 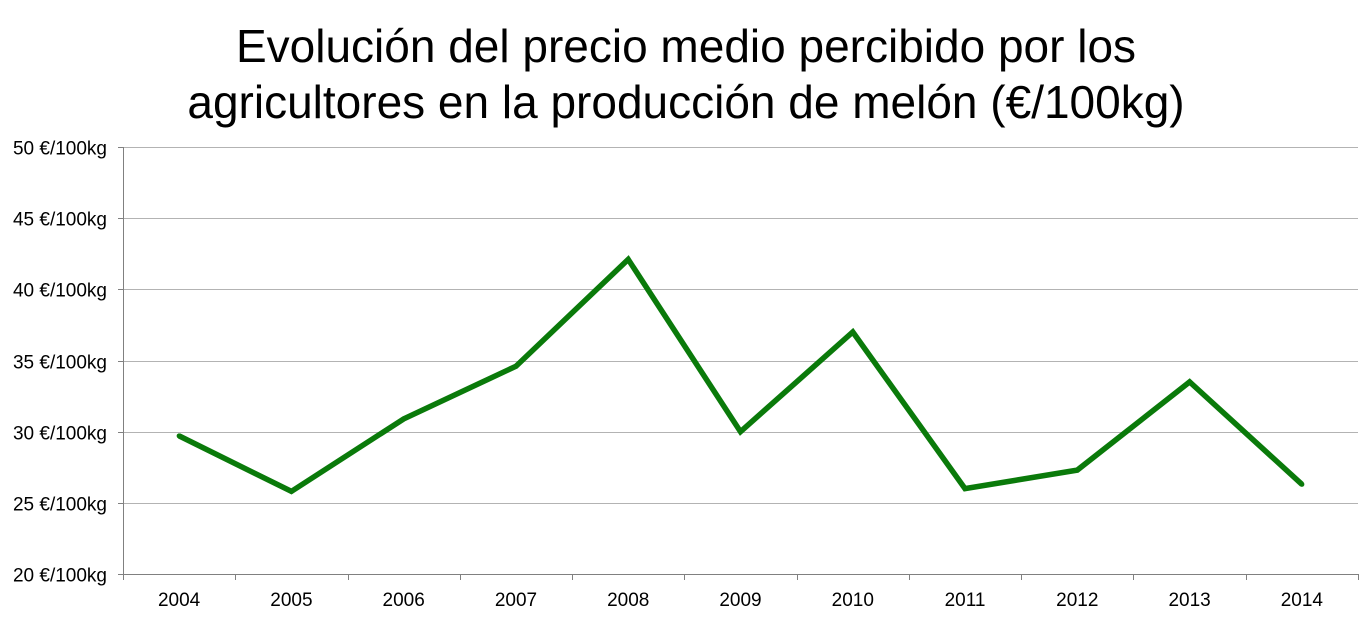 What do you see at coordinates (516, 366) in the screenshot?
I see `data-point-2007` at bounding box center [516, 366].